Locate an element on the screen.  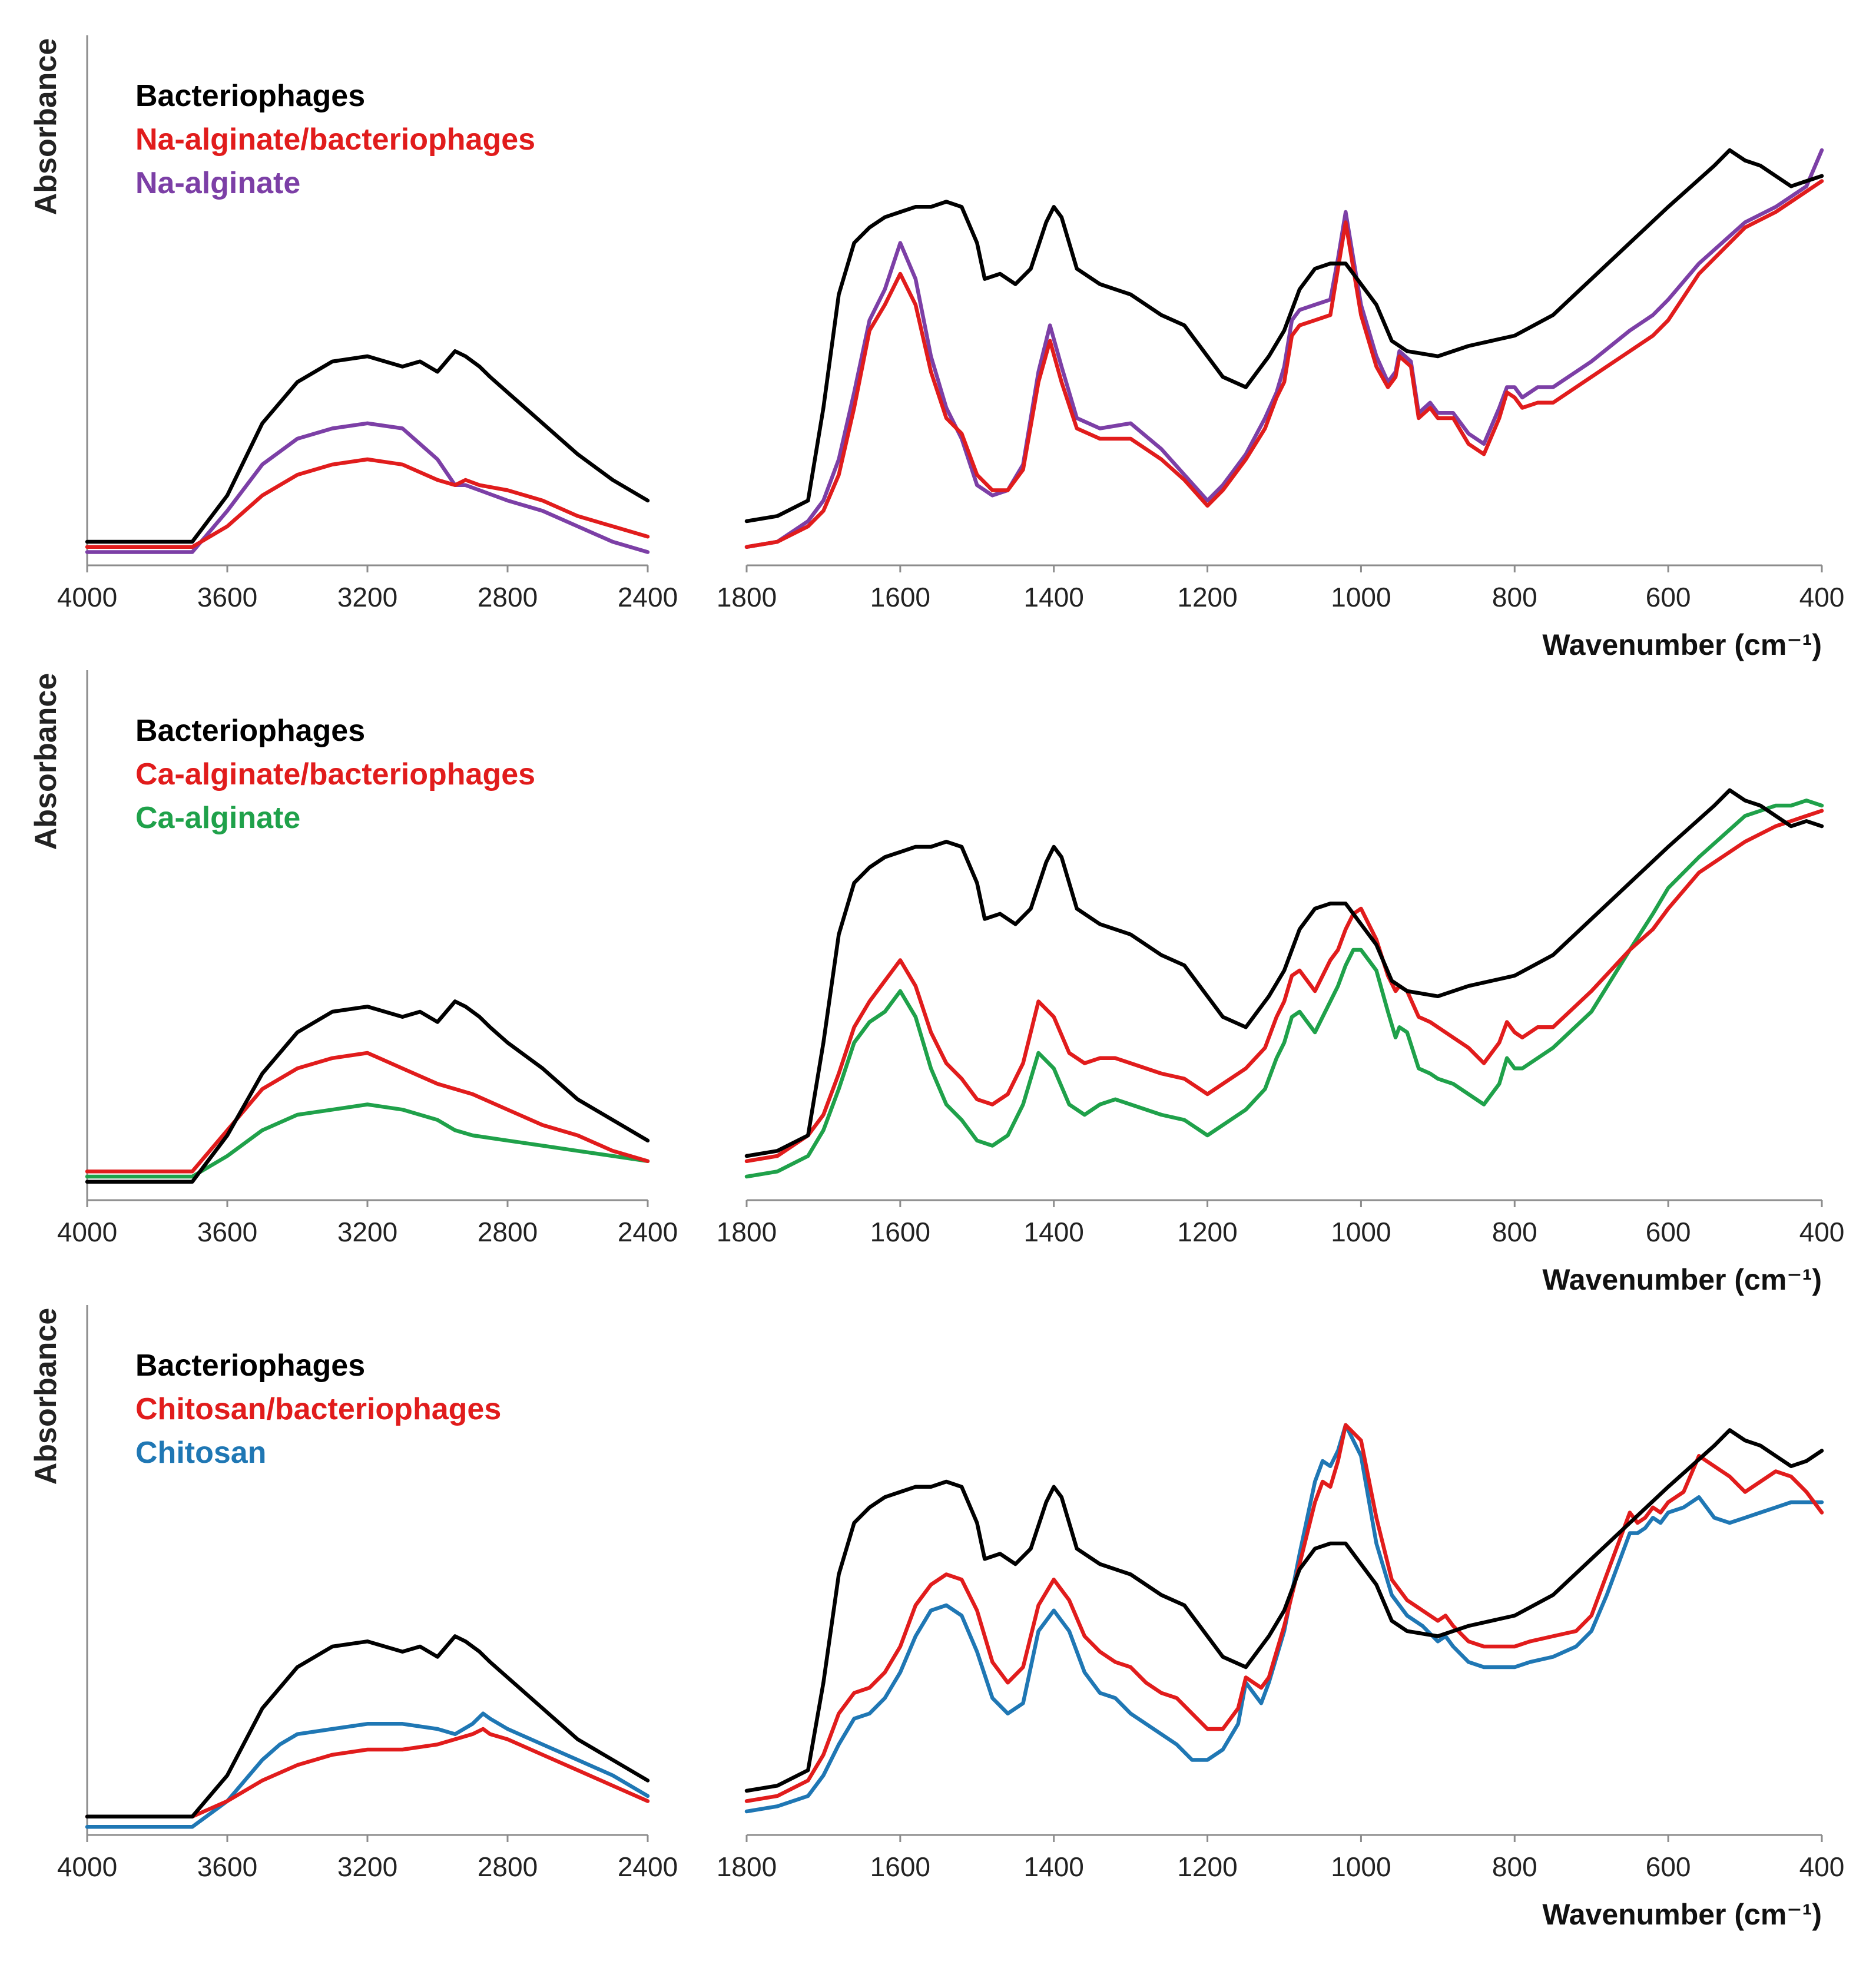
series-chitosan-bacteriophages-left is located at coordinates (368, 1773).